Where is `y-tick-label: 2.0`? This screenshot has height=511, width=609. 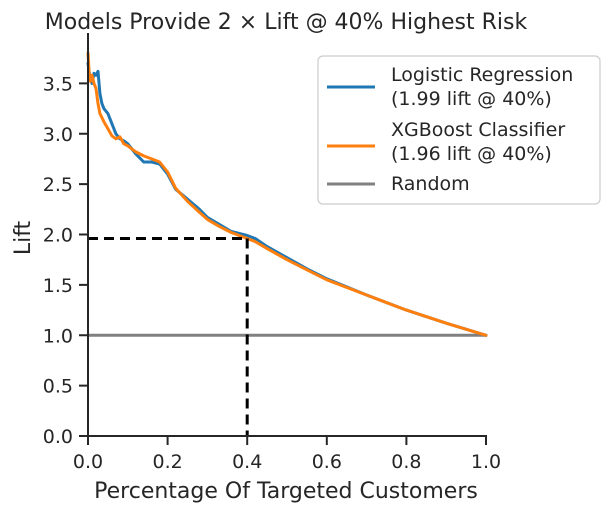 y-tick-label: 2.0 is located at coordinates (58, 236).